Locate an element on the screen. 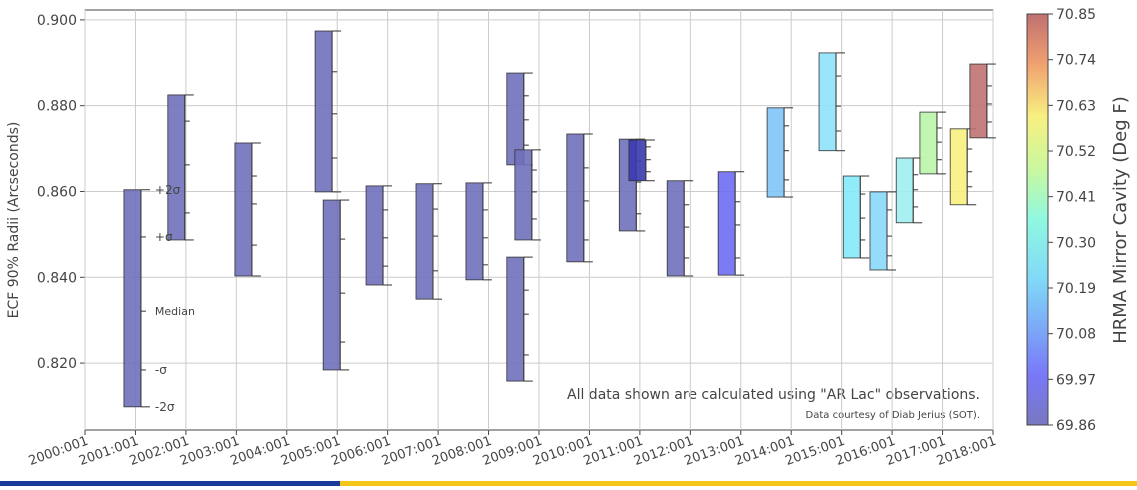 The image size is (1137, 490). y-tick-label: 0.820 is located at coordinates (57, 364).